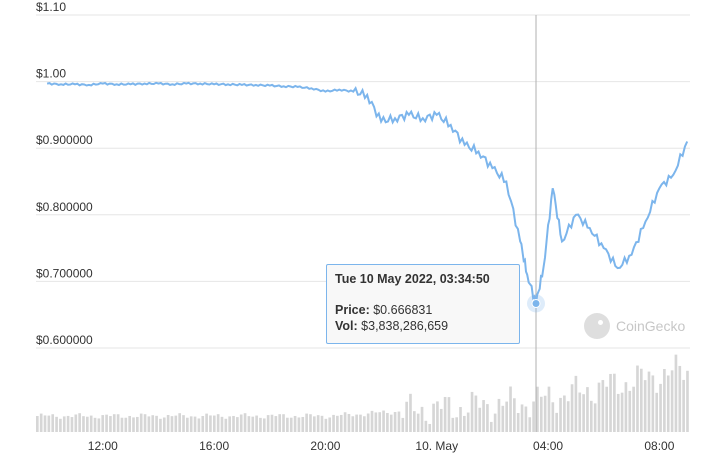  I want to click on tooltip-price-value: $0.666831, so click(403, 310).